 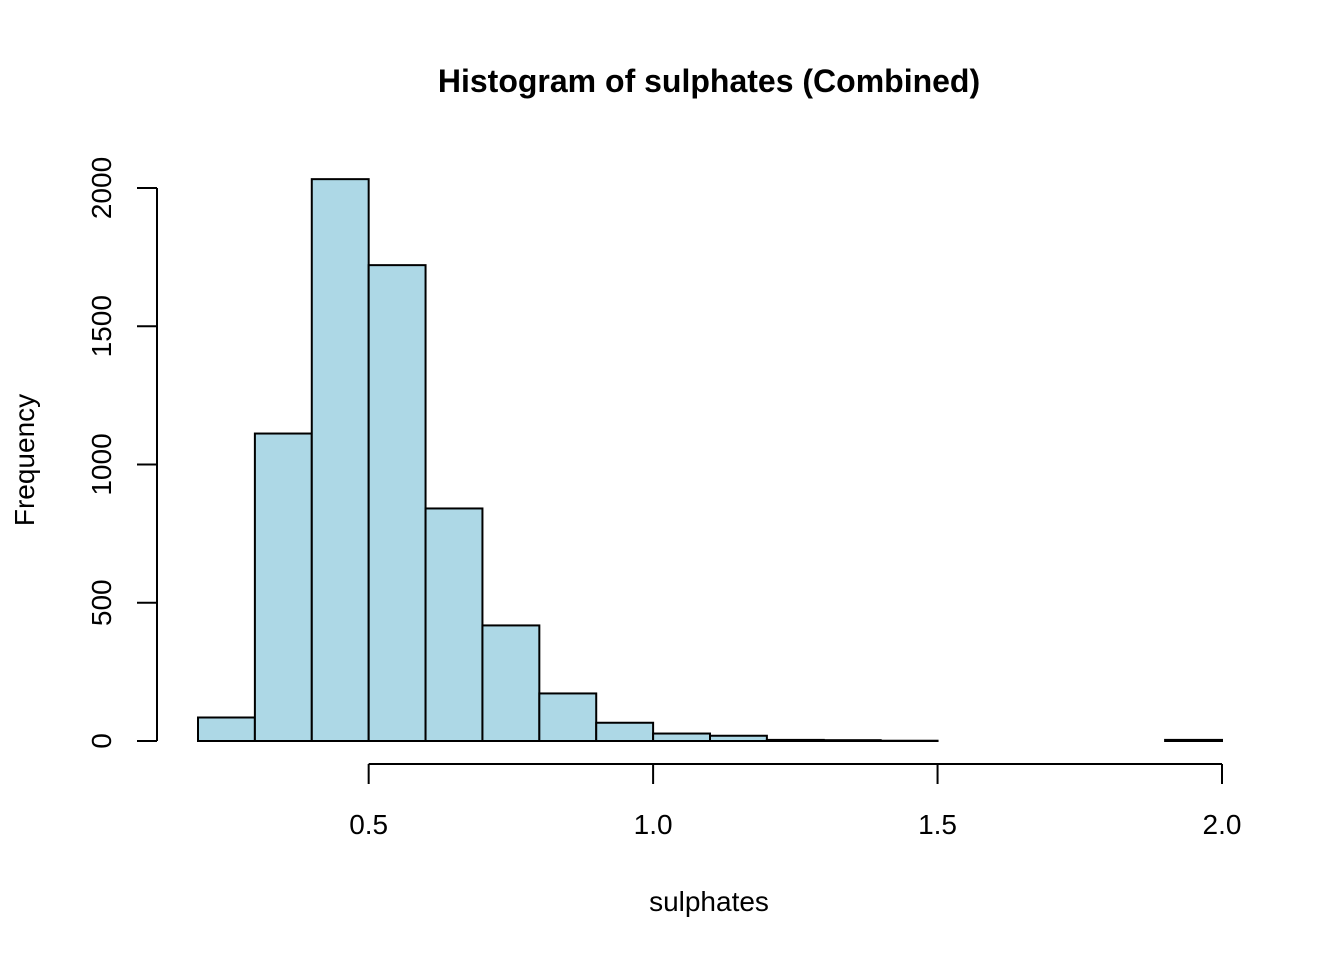 What do you see at coordinates (101, 602) in the screenshot?
I see `y-tick-label: 500` at bounding box center [101, 602].